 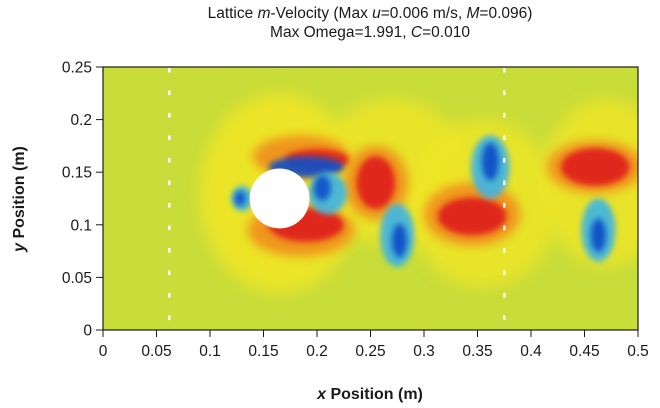 What do you see at coordinates (19, 199) in the screenshot?
I see `y-axis-label: y Position (m)` at bounding box center [19, 199].